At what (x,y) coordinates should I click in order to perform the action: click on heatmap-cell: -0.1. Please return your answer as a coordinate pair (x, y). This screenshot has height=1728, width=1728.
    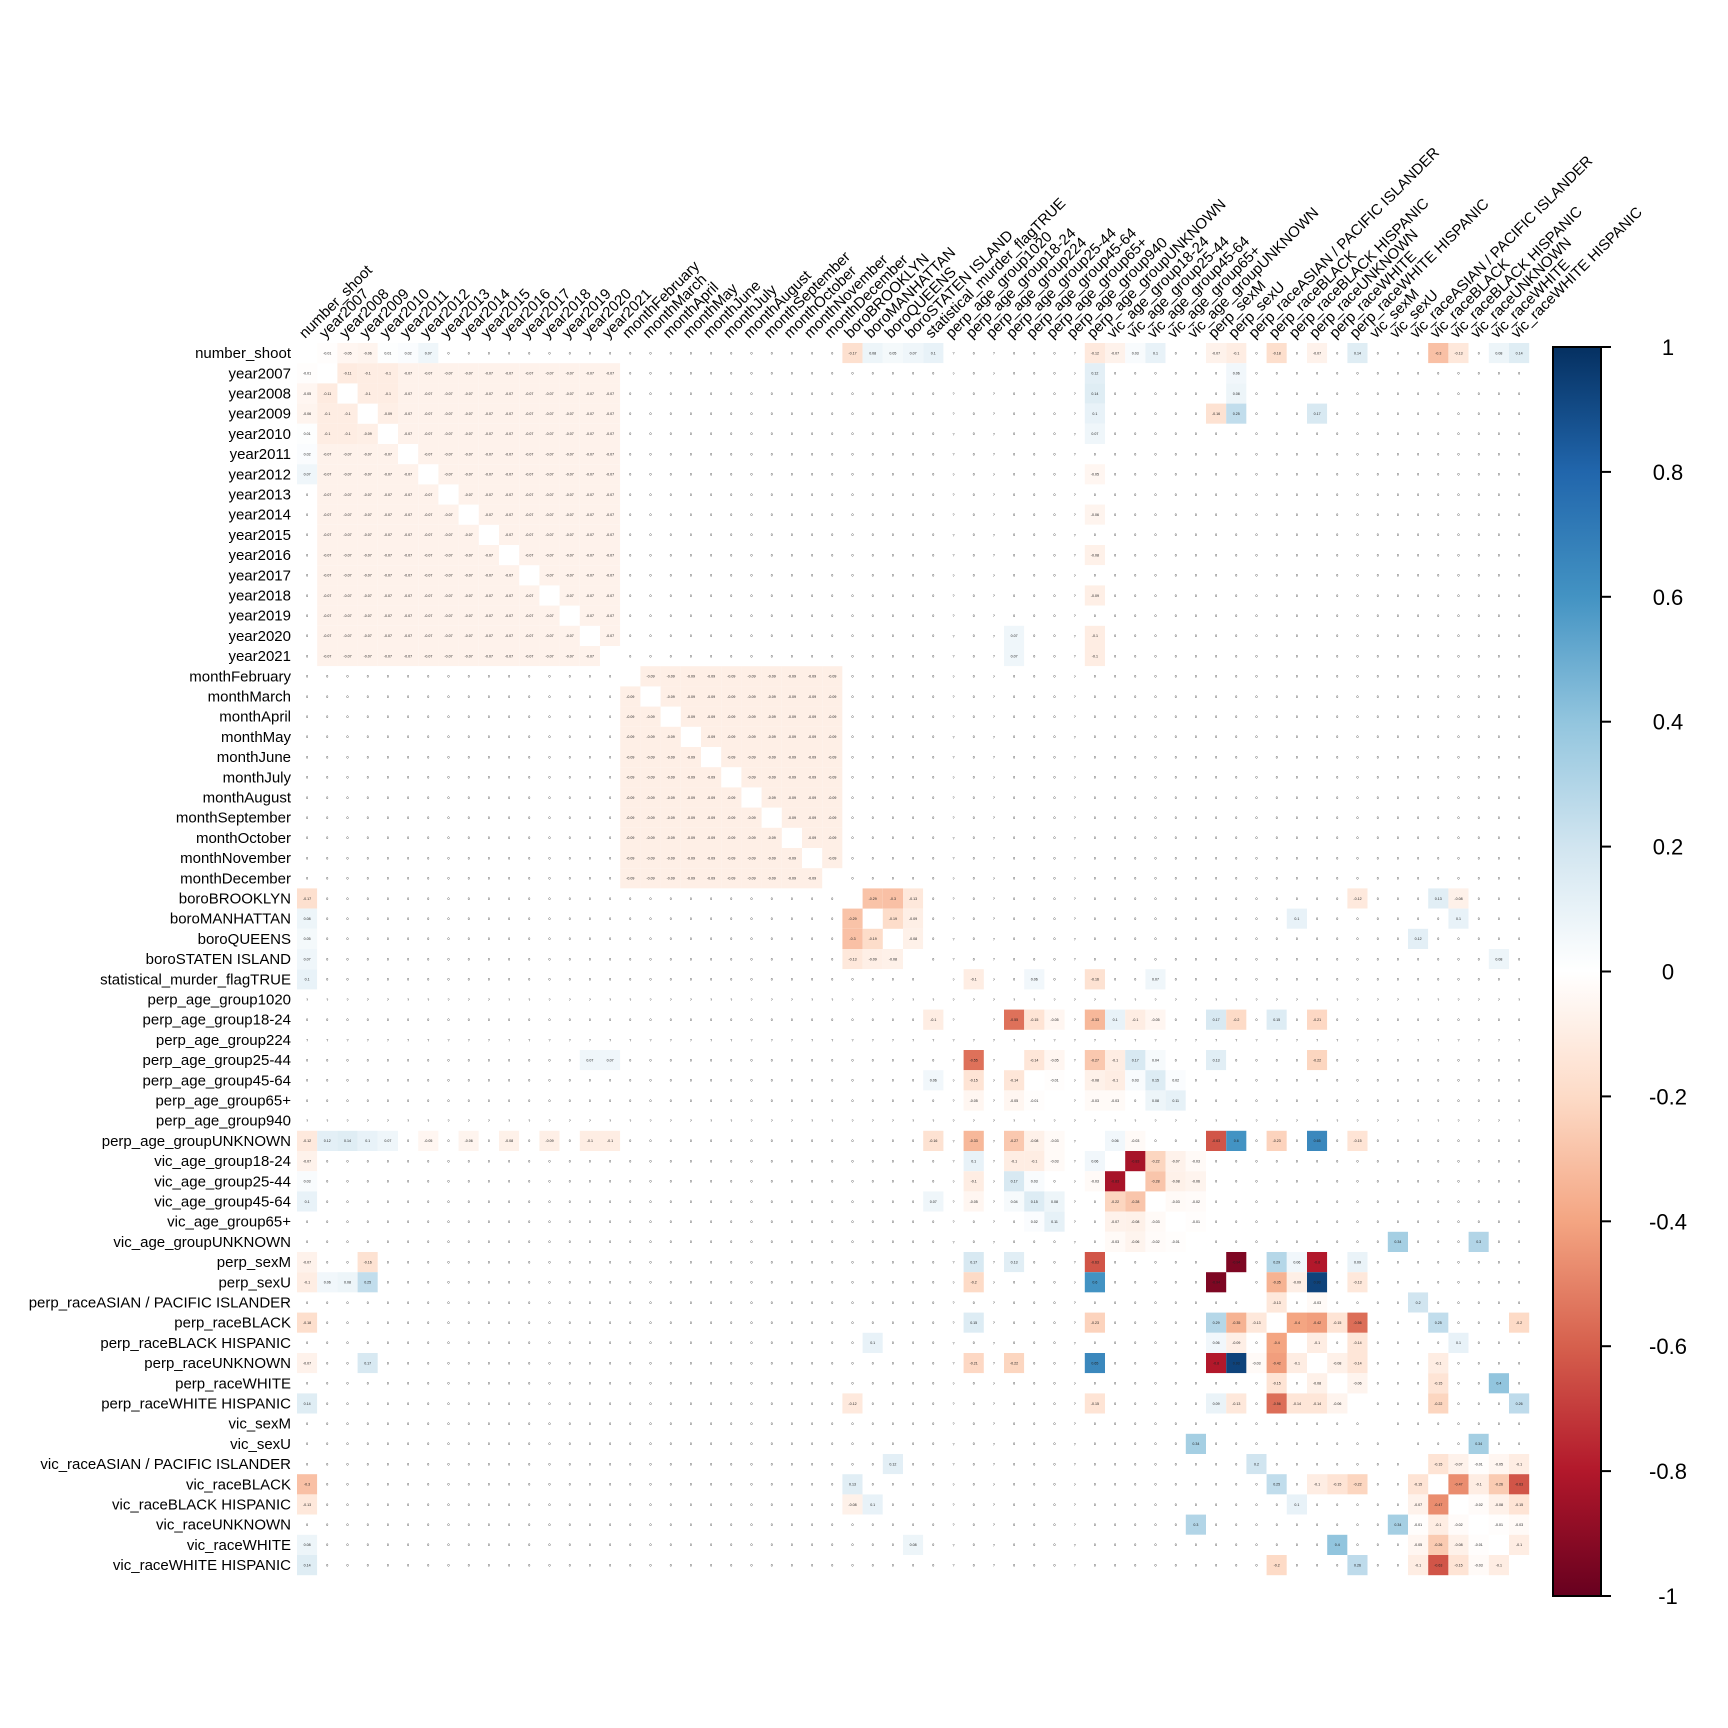
    Looking at the image, I should click on (1236, 353).